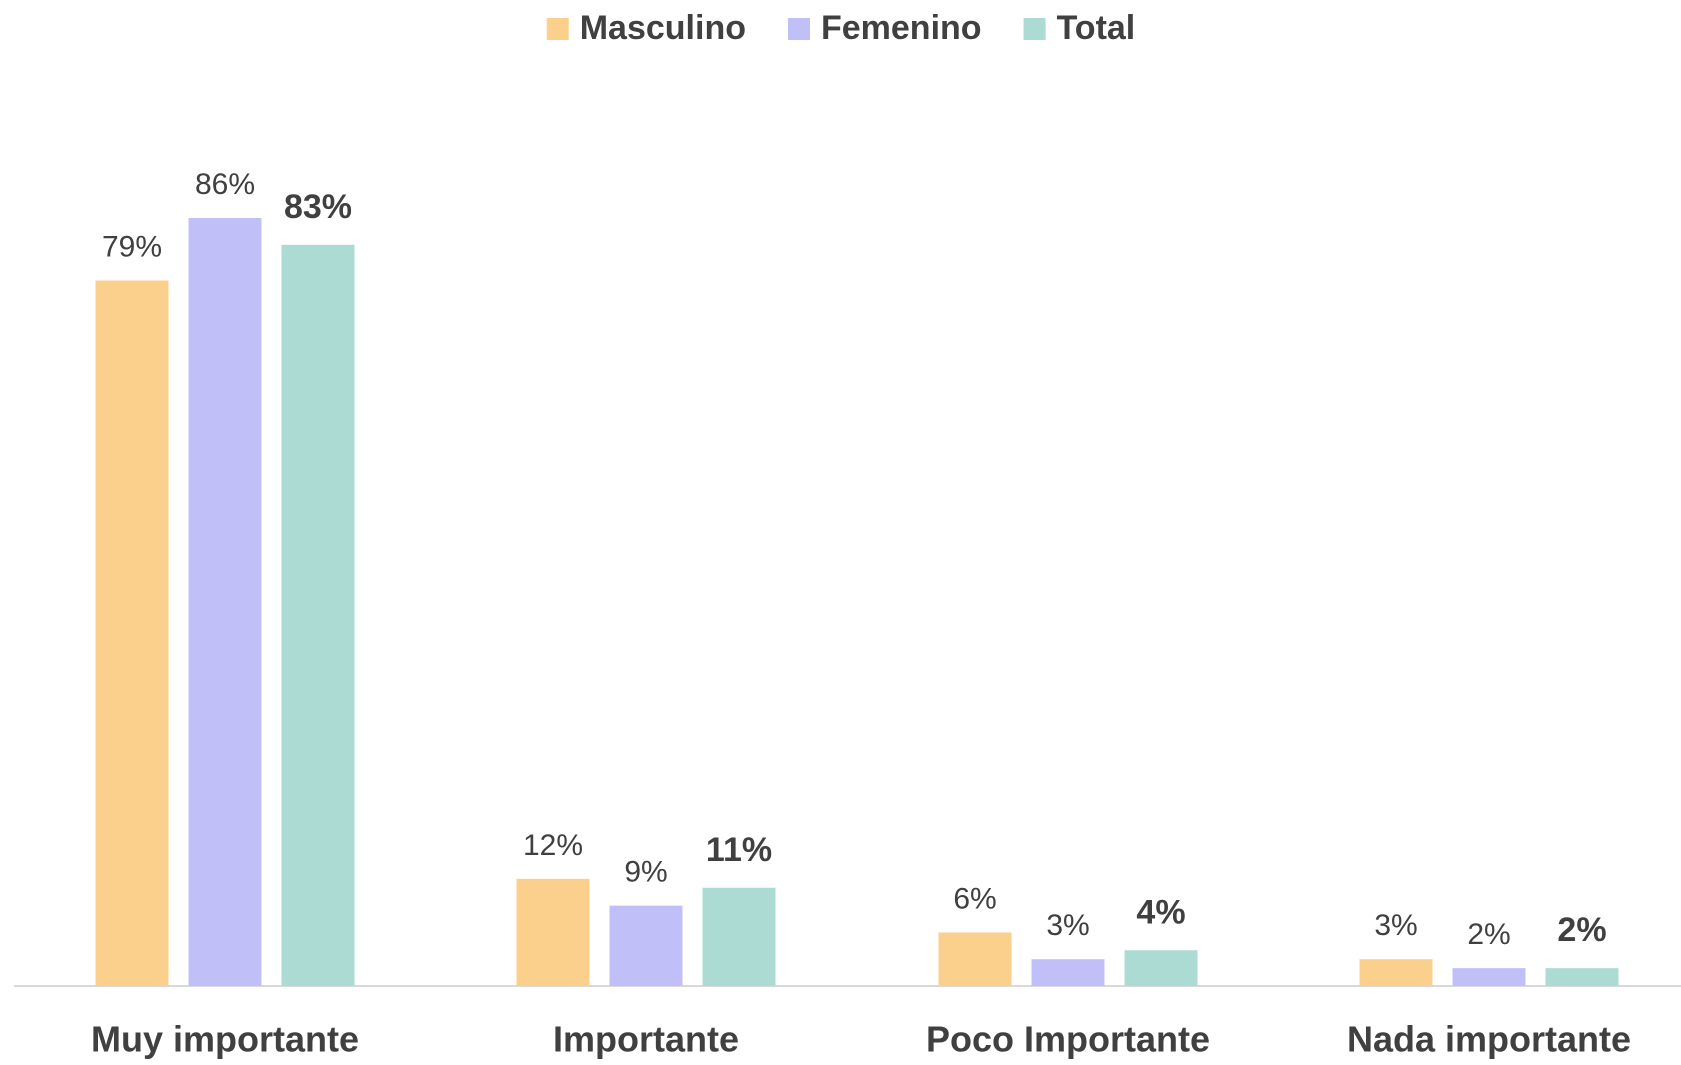 The image size is (1681, 1065). What do you see at coordinates (901, 28) in the screenshot?
I see `legend-label: Femenino` at bounding box center [901, 28].